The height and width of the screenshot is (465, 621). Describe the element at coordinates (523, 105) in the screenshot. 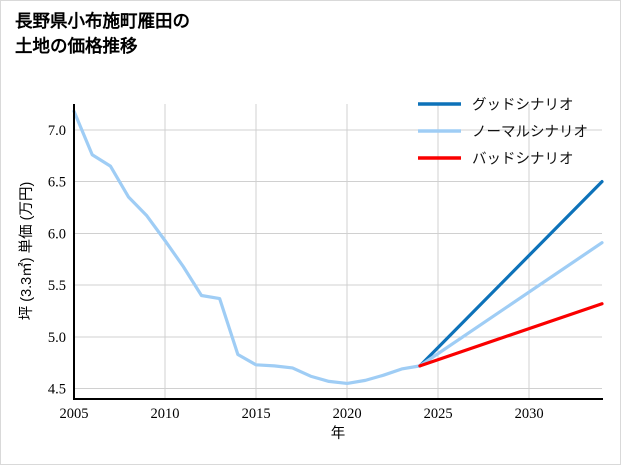

I see `legend-label-0: グッドシナリオ` at that location.